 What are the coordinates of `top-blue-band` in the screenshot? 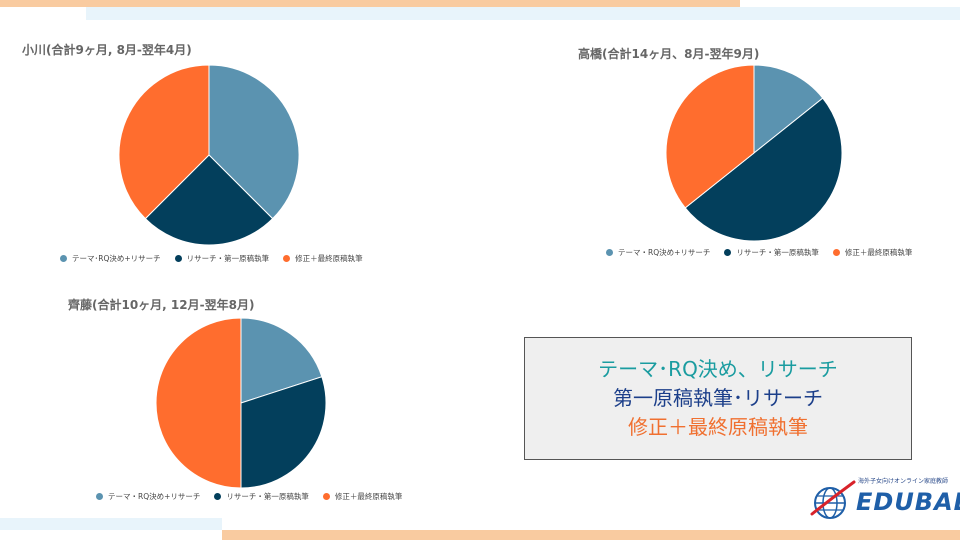 It's located at (523, 13).